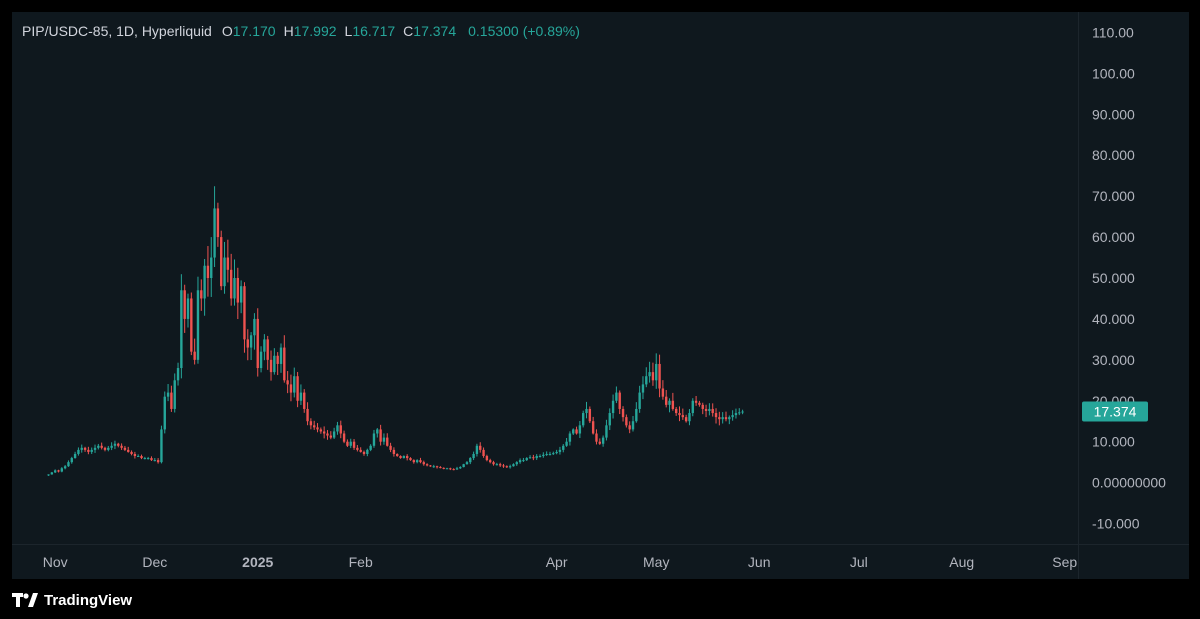  I want to click on low-label: L, so click(348, 31).